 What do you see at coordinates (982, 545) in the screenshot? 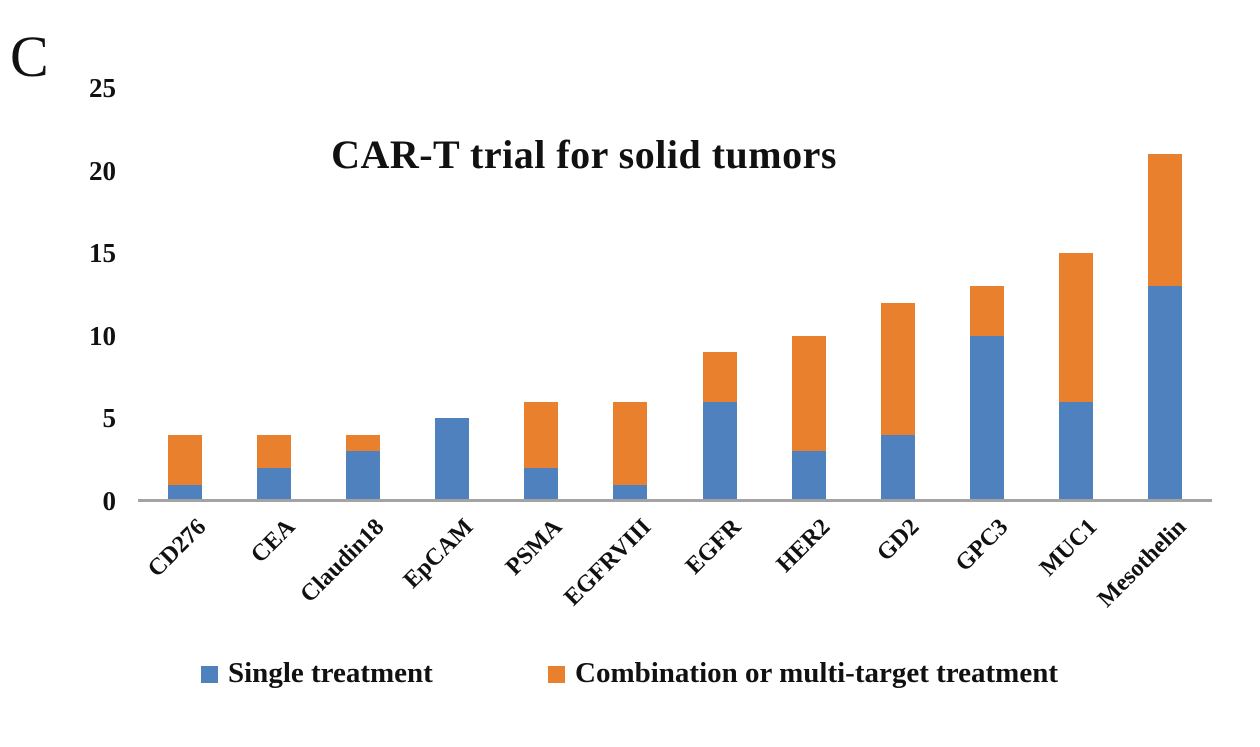
I see `x-label-gpc3: GPC3` at bounding box center [982, 545].